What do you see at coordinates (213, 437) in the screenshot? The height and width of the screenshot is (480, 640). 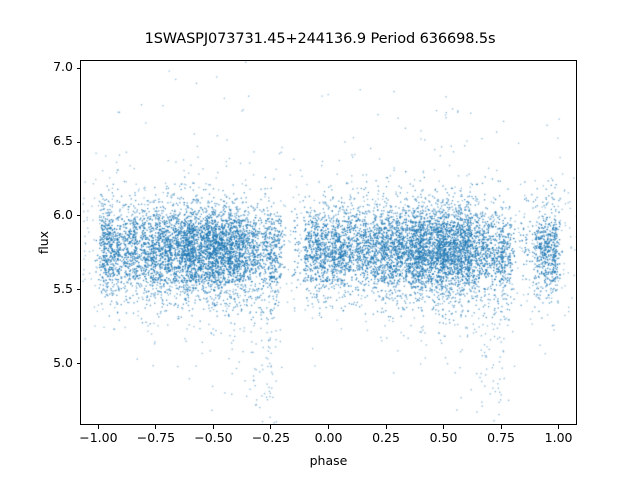 I see `x-tick-label: −0.50` at bounding box center [213, 437].